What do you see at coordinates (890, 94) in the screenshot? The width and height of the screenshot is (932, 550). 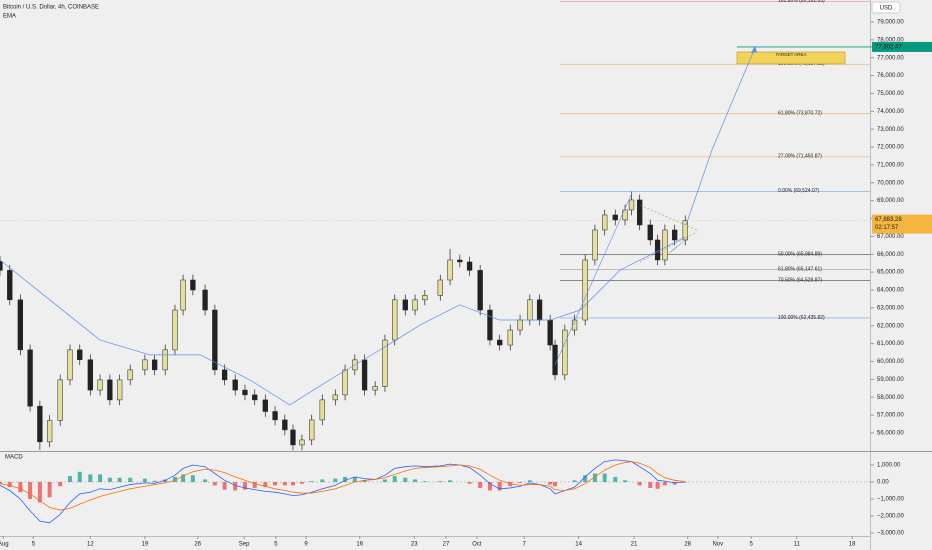 I see `y-tick-label: 75,000.00` at bounding box center [890, 94].